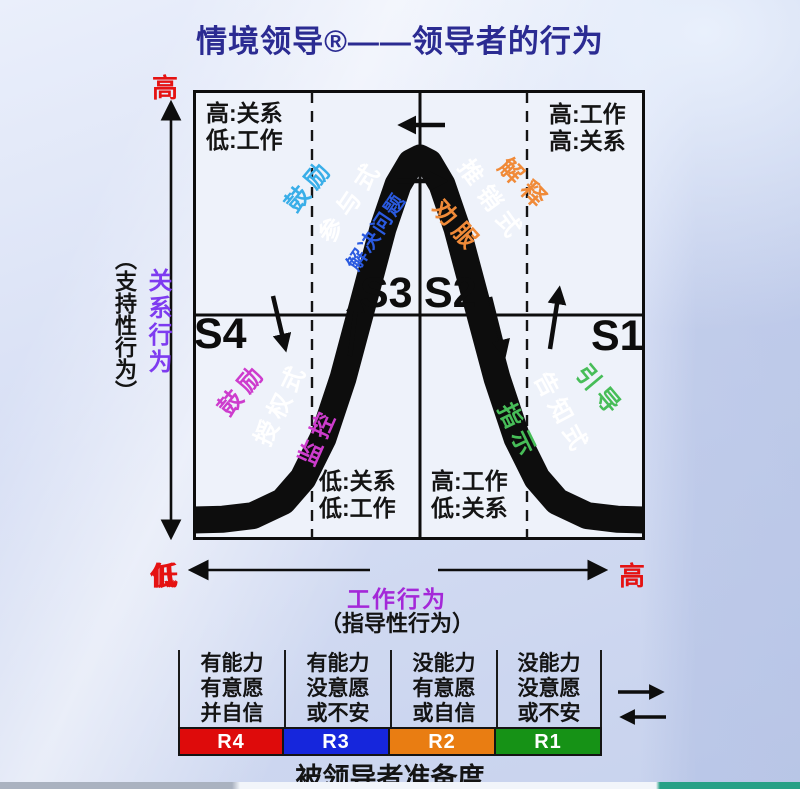 This screenshot has height=789, width=800. I want to click on quadrant-note-top-left: 高:关系 低:工作, so click(244, 127).